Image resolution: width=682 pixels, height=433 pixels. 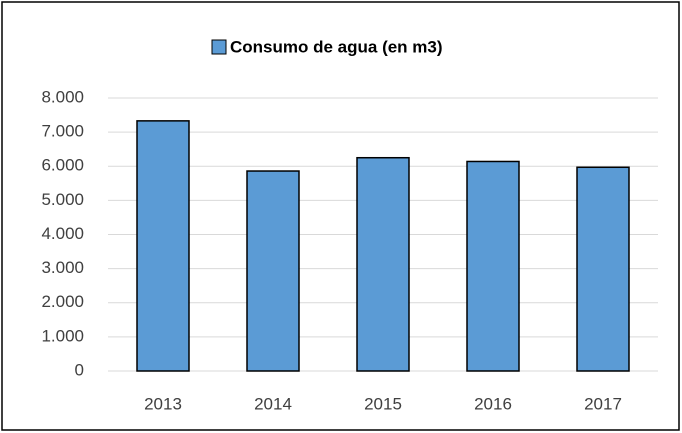 What do you see at coordinates (163, 403) in the screenshot?
I see `x-tick-label: 2013` at bounding box center [163, 403].